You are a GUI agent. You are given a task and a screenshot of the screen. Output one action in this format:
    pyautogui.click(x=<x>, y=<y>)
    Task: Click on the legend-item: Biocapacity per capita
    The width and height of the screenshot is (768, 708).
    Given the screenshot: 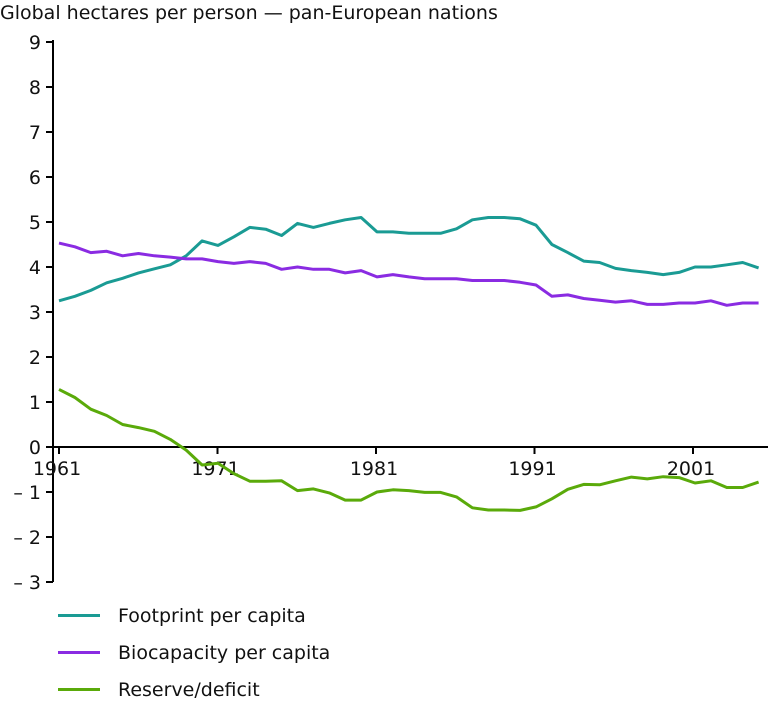 What is the action you would take?
    pyautogui.click(x=194, y=652)
    